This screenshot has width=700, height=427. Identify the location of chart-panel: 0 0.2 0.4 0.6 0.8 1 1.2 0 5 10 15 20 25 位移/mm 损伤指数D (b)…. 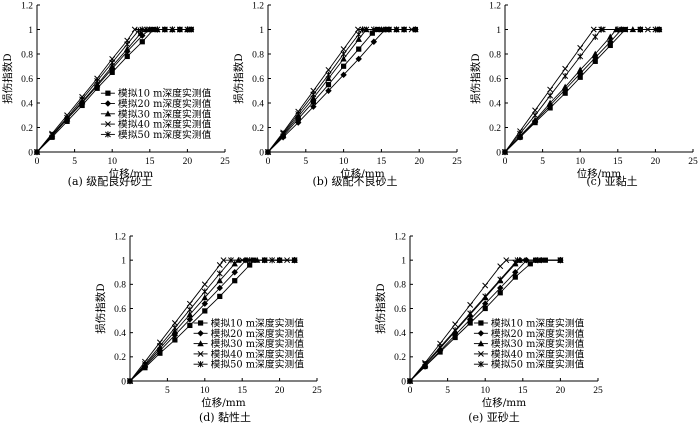
(347, 94).